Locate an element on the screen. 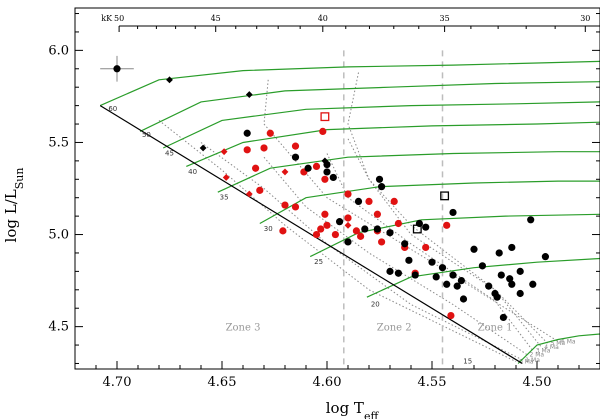 The image size is (600, 419). x-axis-title: log Teff is located at coordinates (353, 409).